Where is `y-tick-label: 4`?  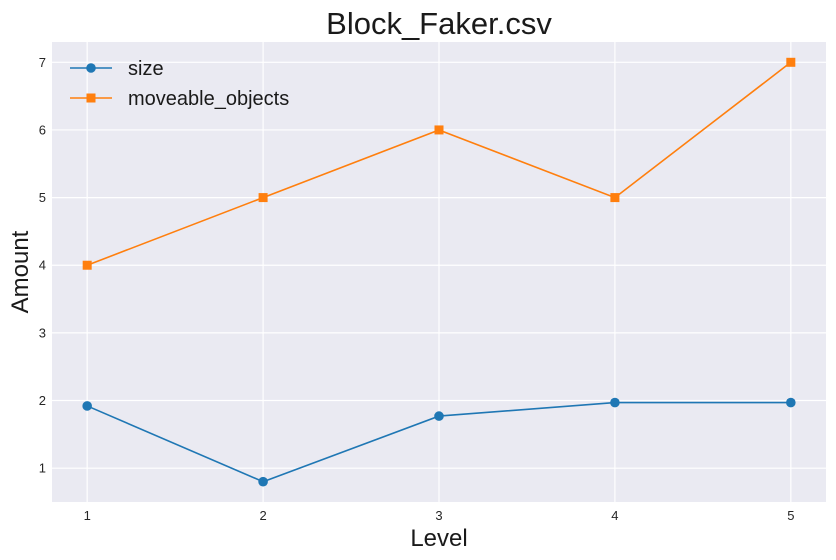 y-tick-label: 4 is located at coordinates (42, 265).